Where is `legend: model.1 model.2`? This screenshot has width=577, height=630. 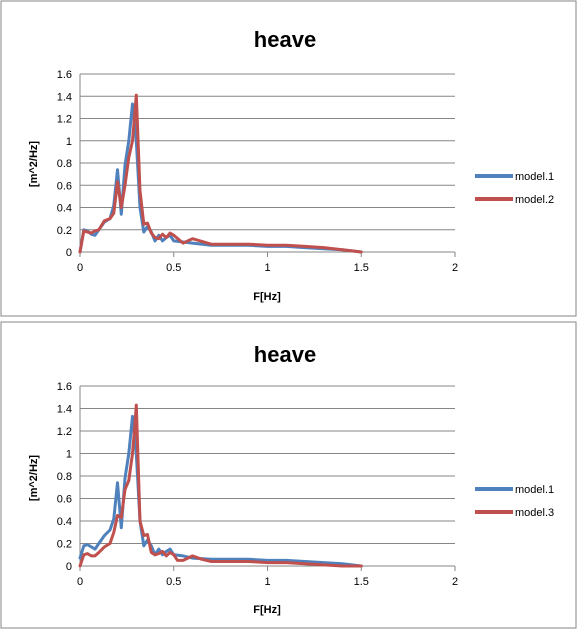
legend: model.1 model.2 is located at coordinates (514, 188).